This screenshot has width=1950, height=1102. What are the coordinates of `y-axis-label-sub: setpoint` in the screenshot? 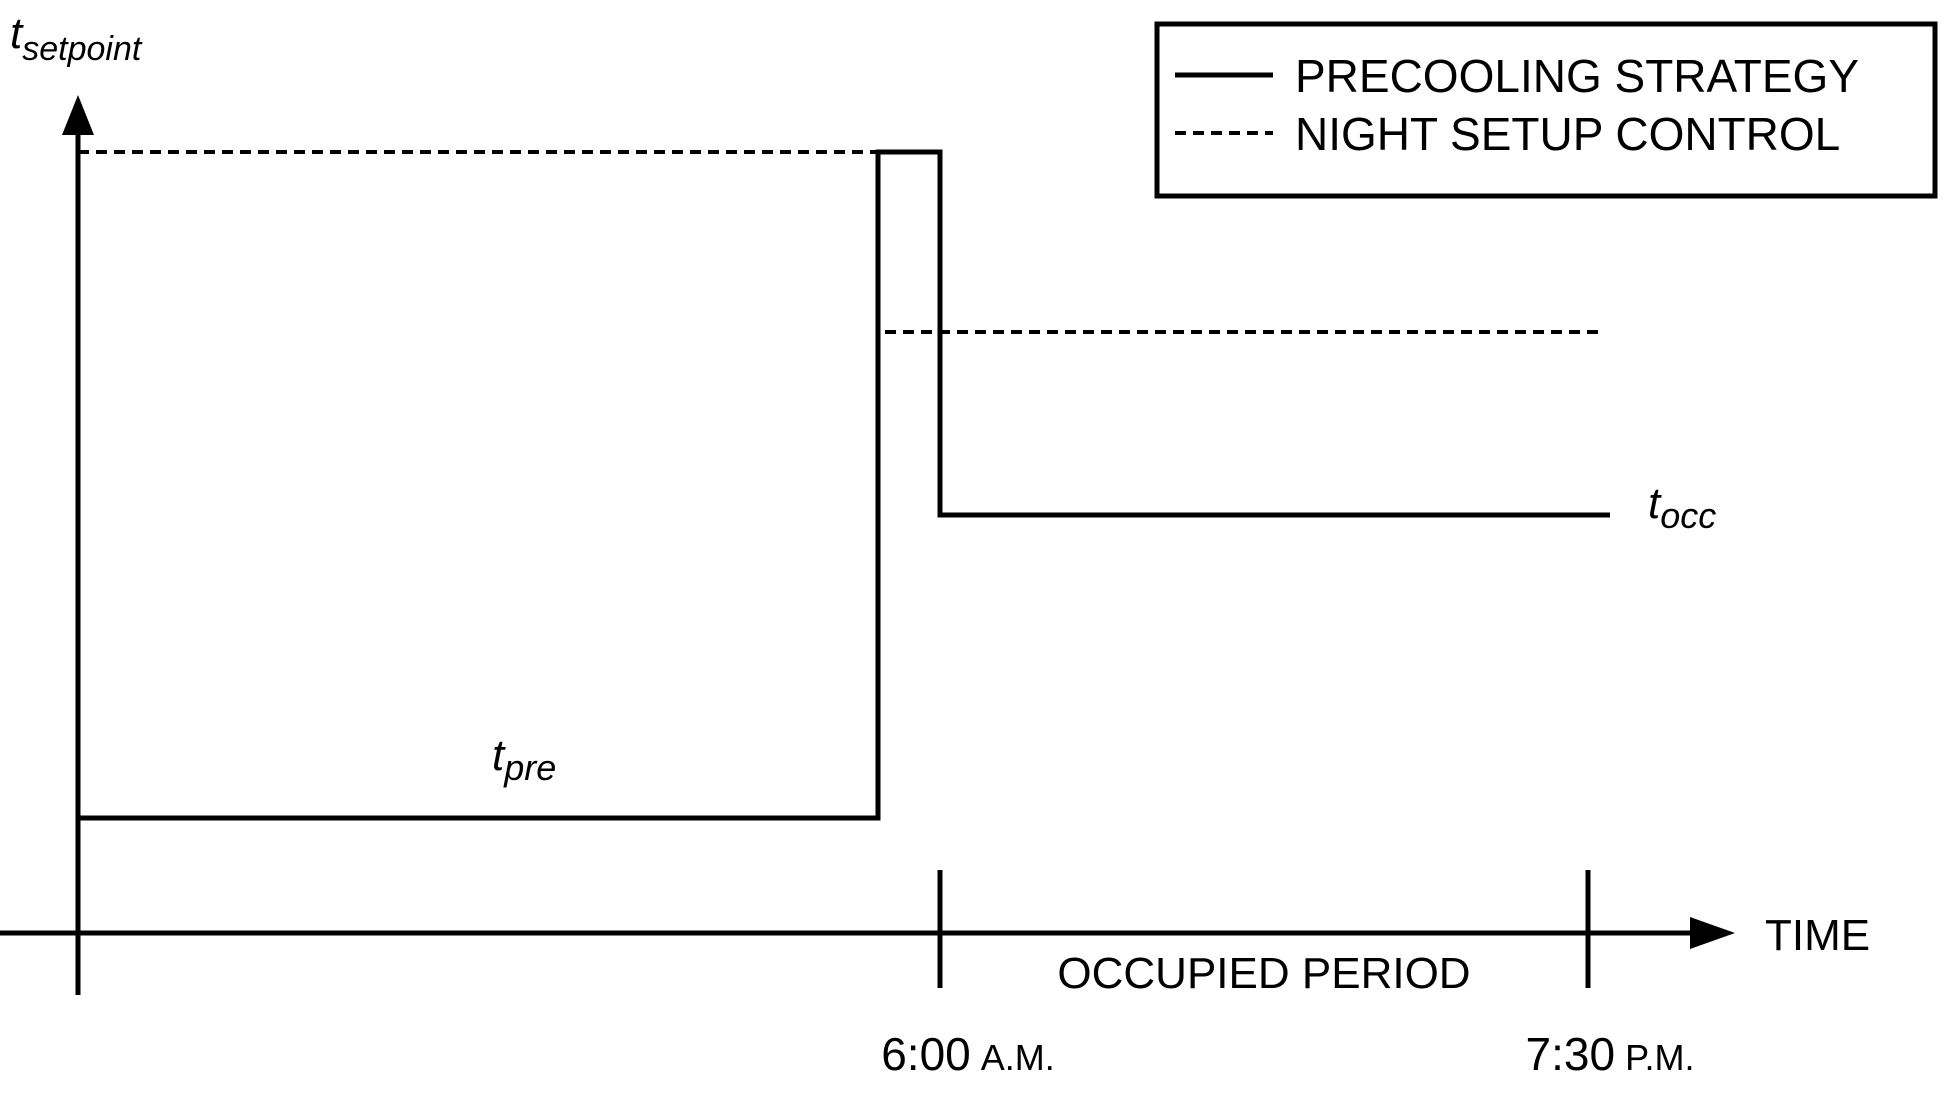 It's located at (82, 49).